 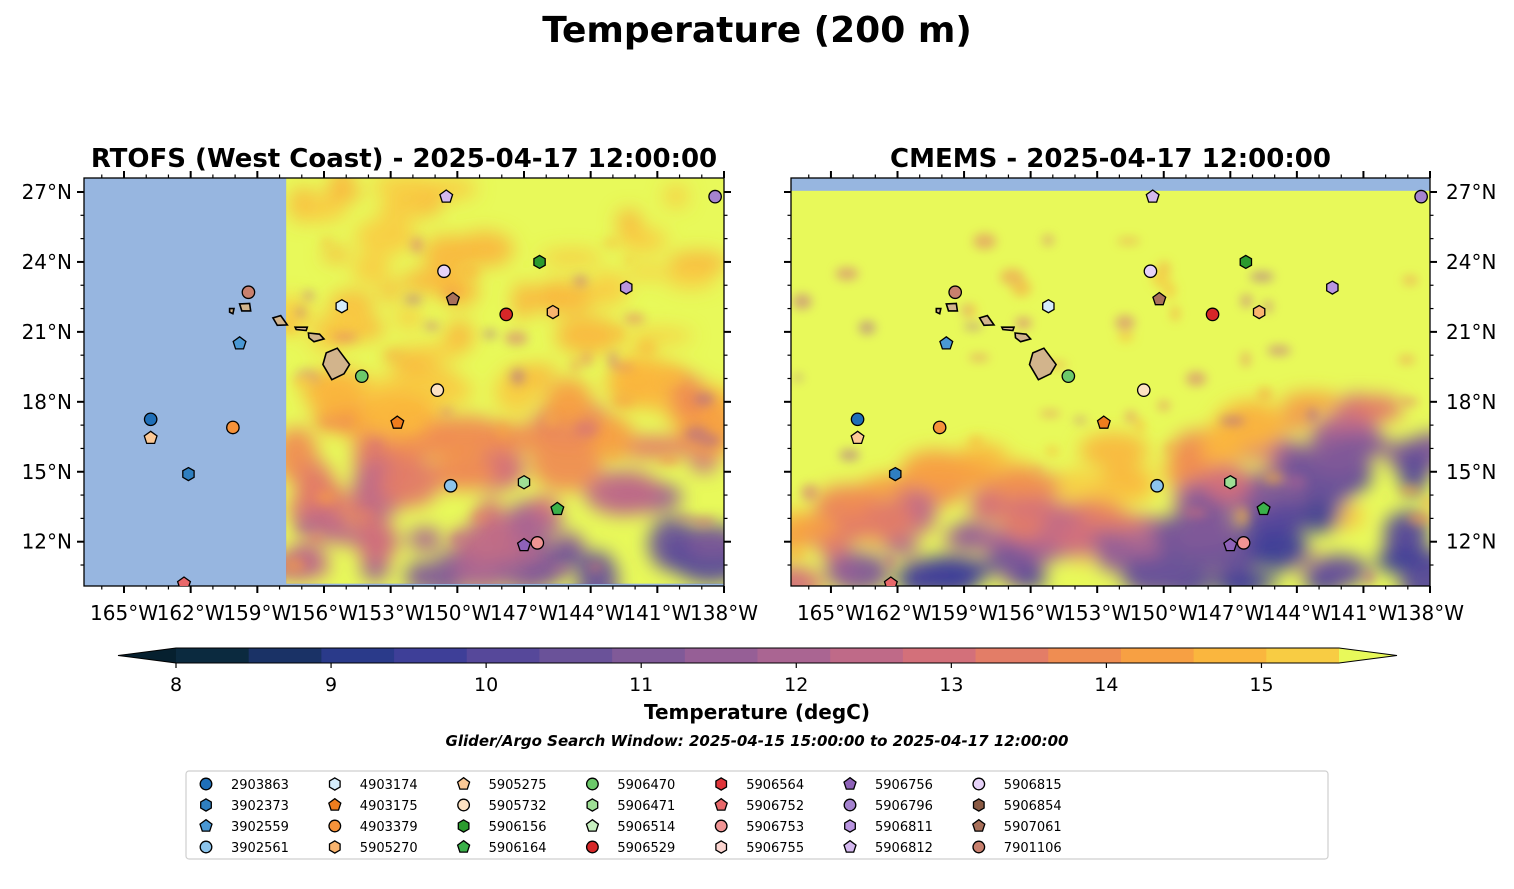 What do you see at coordinates (1261, 685) in the screenshot?
I see `colorbar-tick-label: 15` at bounding box center [1261, 685].